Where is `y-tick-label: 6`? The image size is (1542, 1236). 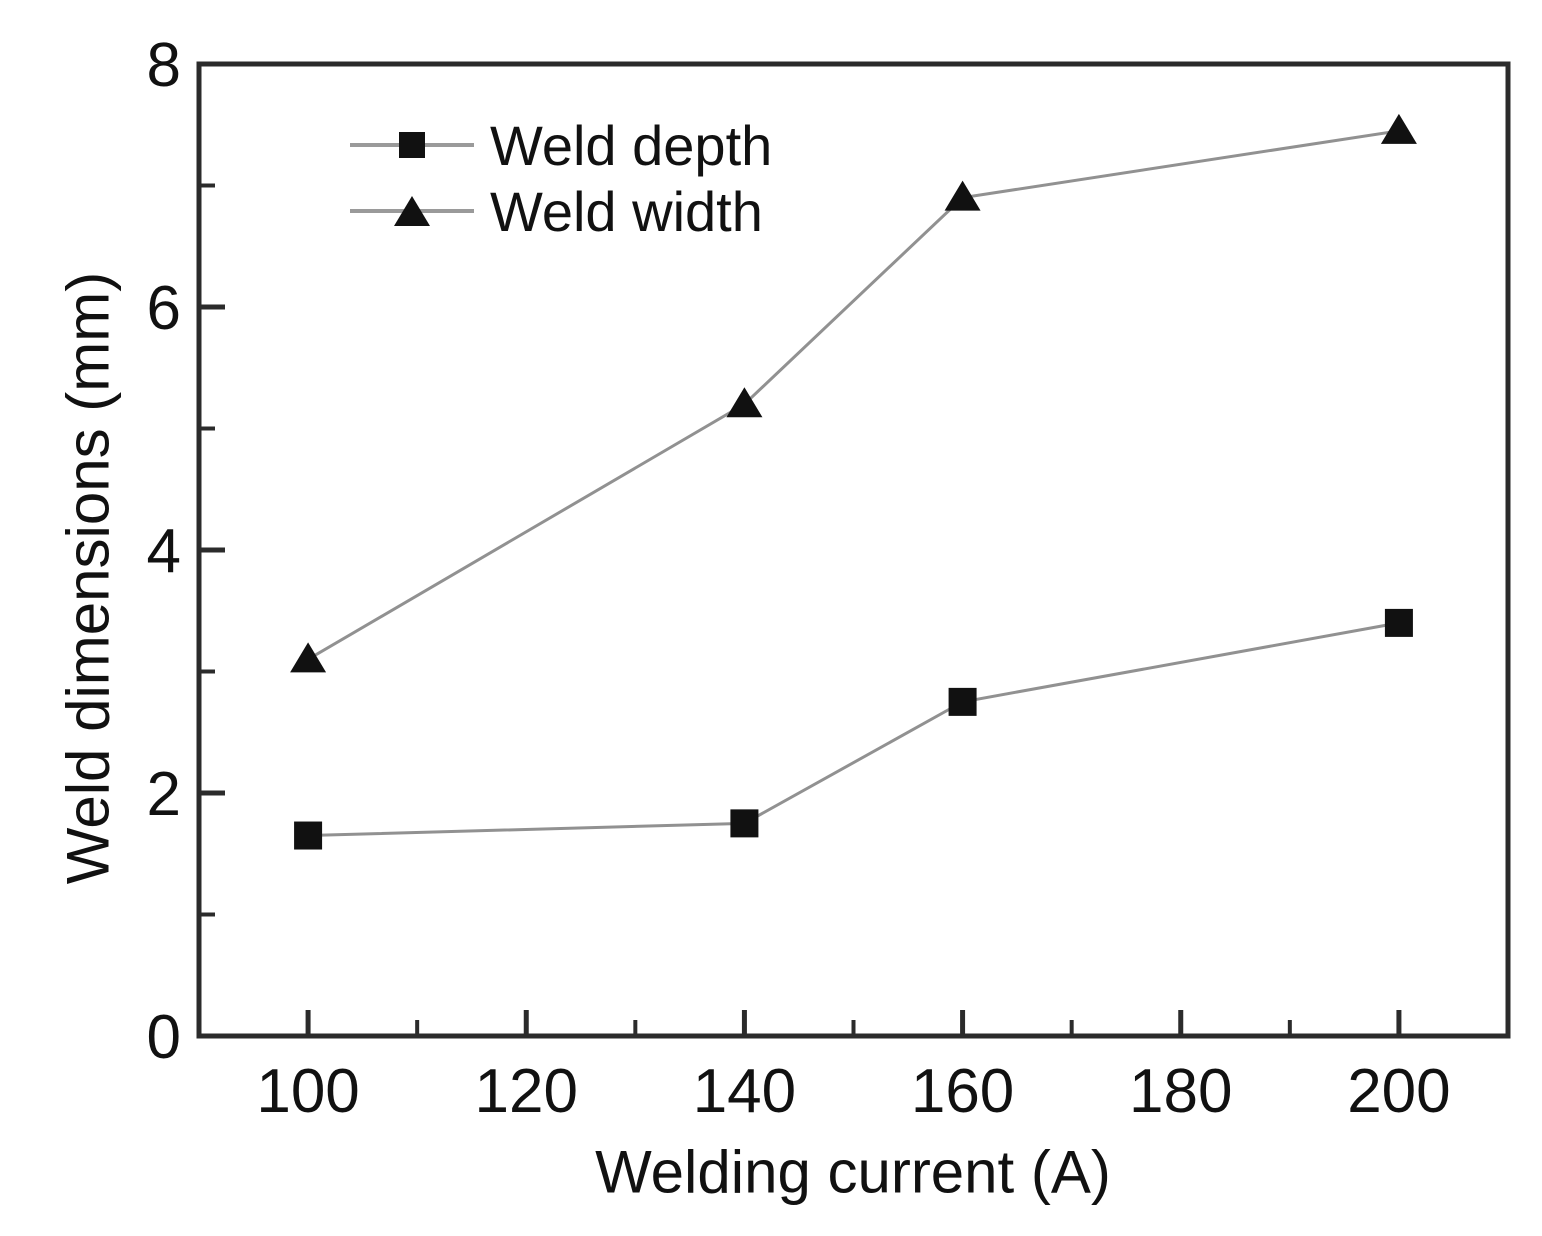
y-tick-label: 6 is located at coordinates (164, 308).